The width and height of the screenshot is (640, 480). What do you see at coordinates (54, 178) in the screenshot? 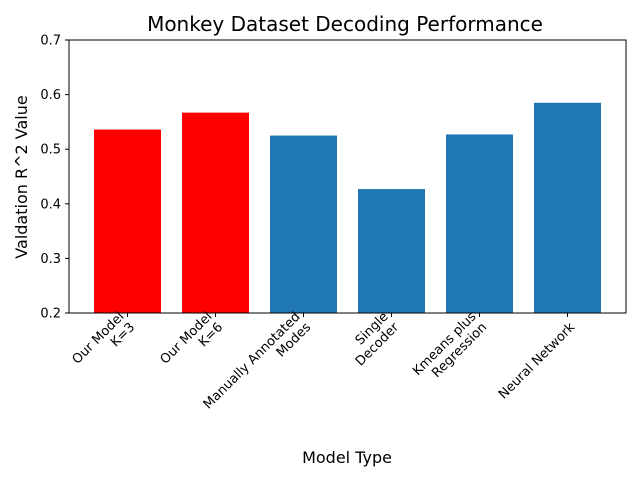
I see `y-axis: 0.2 0.3 0.4 0.5 0.6 0.7` at bounding box center [54, 178].